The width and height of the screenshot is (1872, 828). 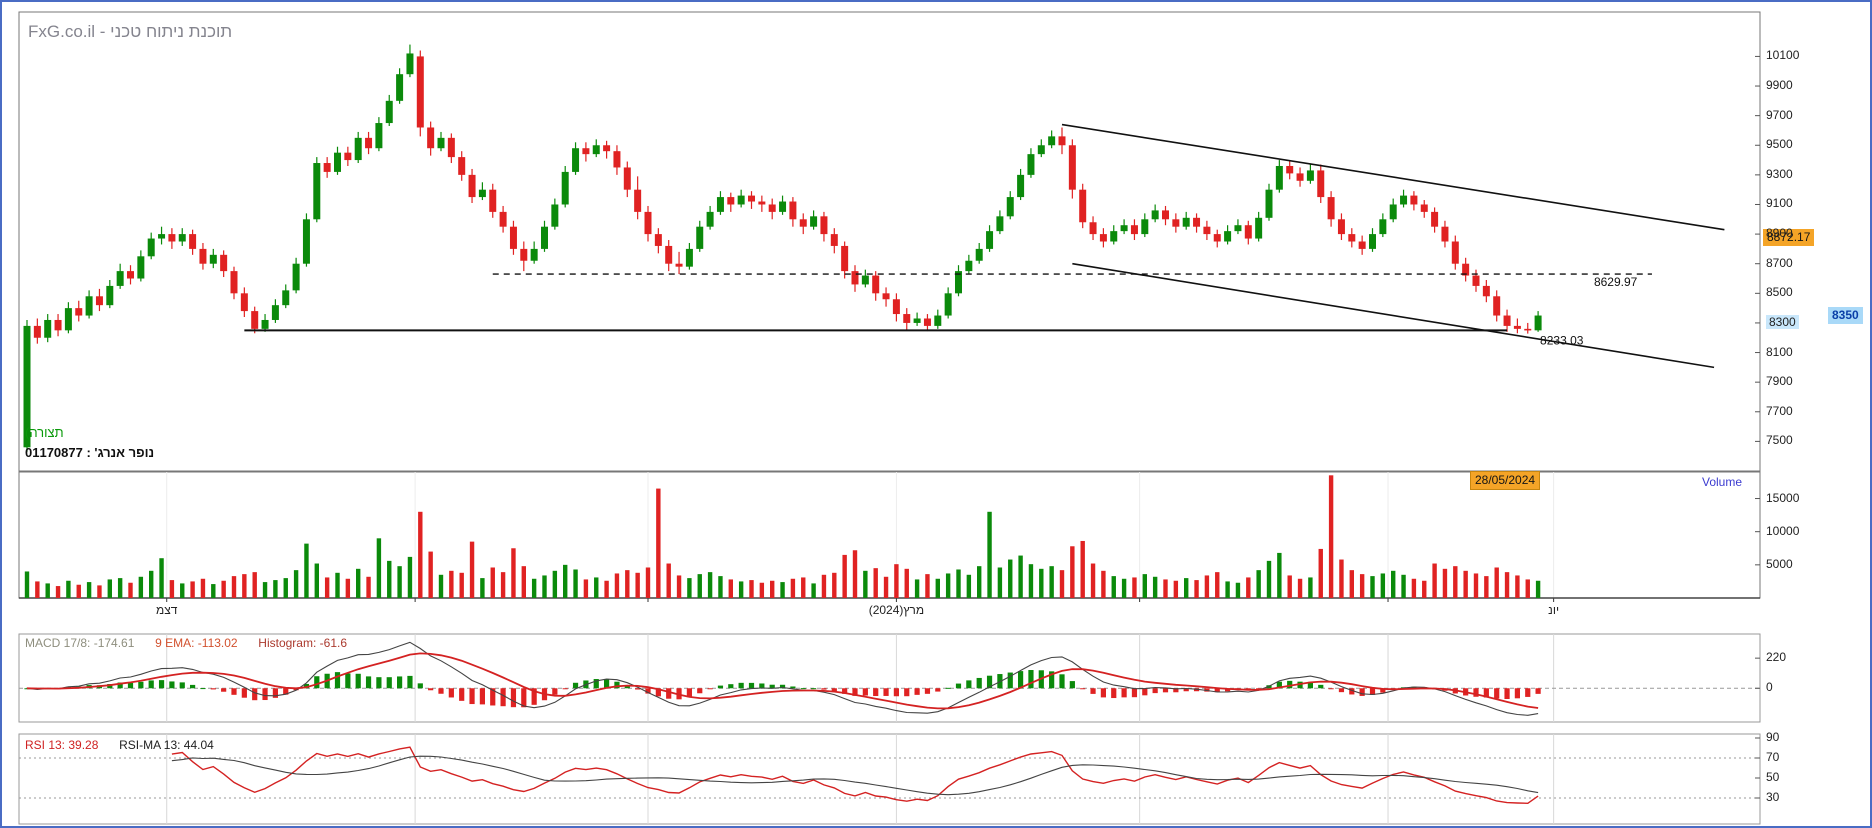 What do you see at coordinates (1779, 292) in the screenshot?
I see `price-tick-label: 8500` at bounding box center [1779, 292].